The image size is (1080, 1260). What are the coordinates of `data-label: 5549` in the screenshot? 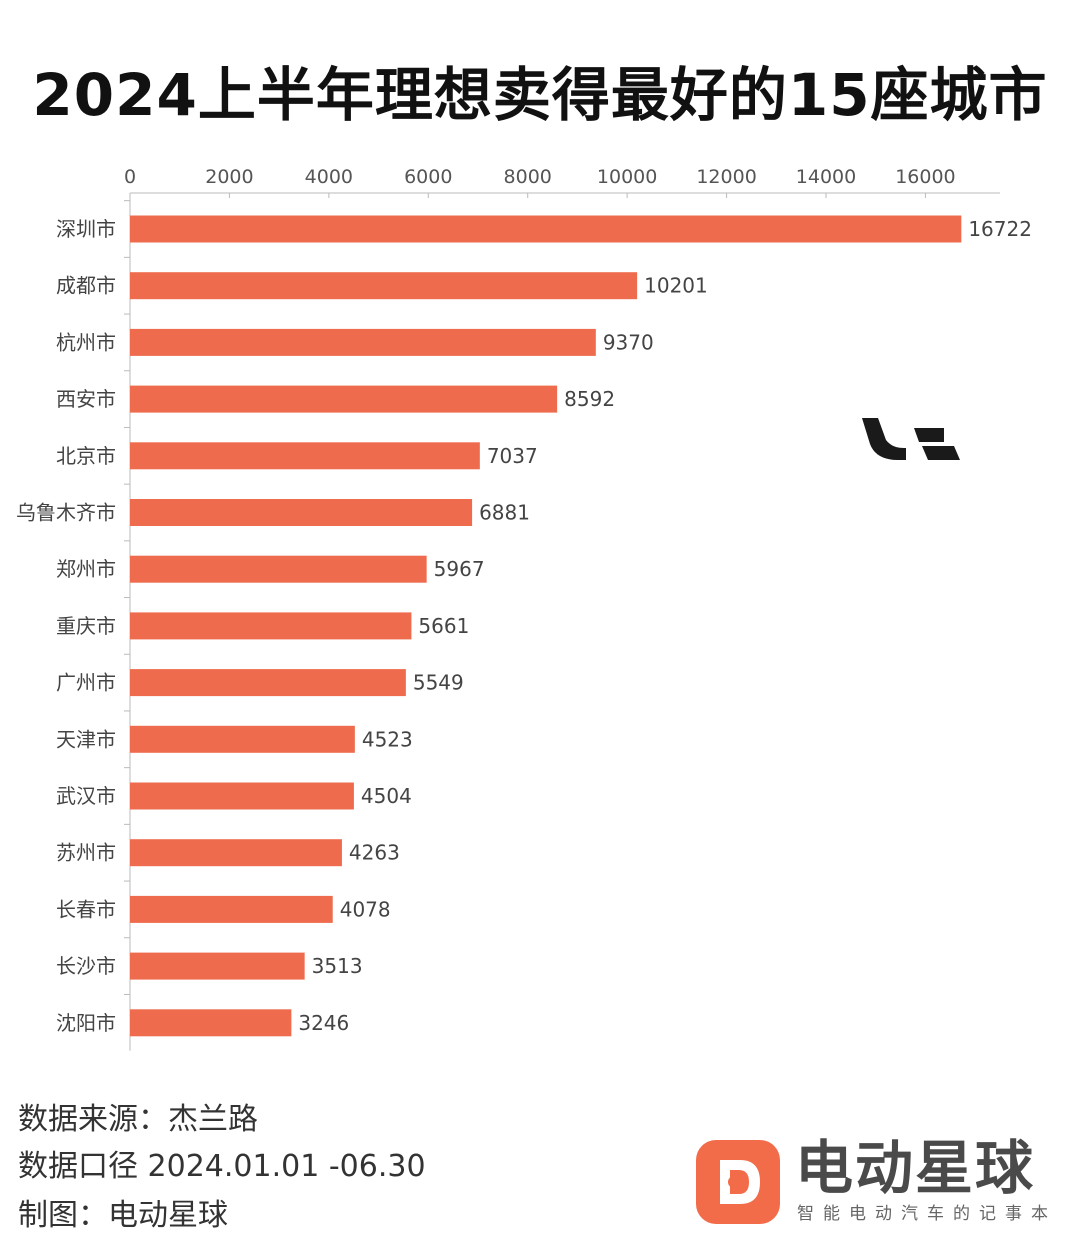 It's located at (438, 683).